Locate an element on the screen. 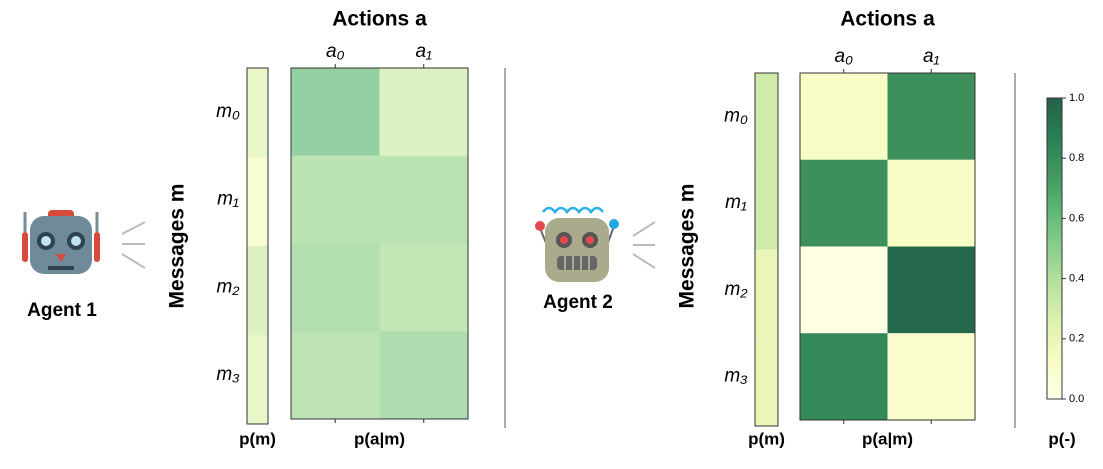 The width and height of the screenshot is (1103, 469). colorbar-tick-label: 0.6 is located at coordinates (1076, 218).